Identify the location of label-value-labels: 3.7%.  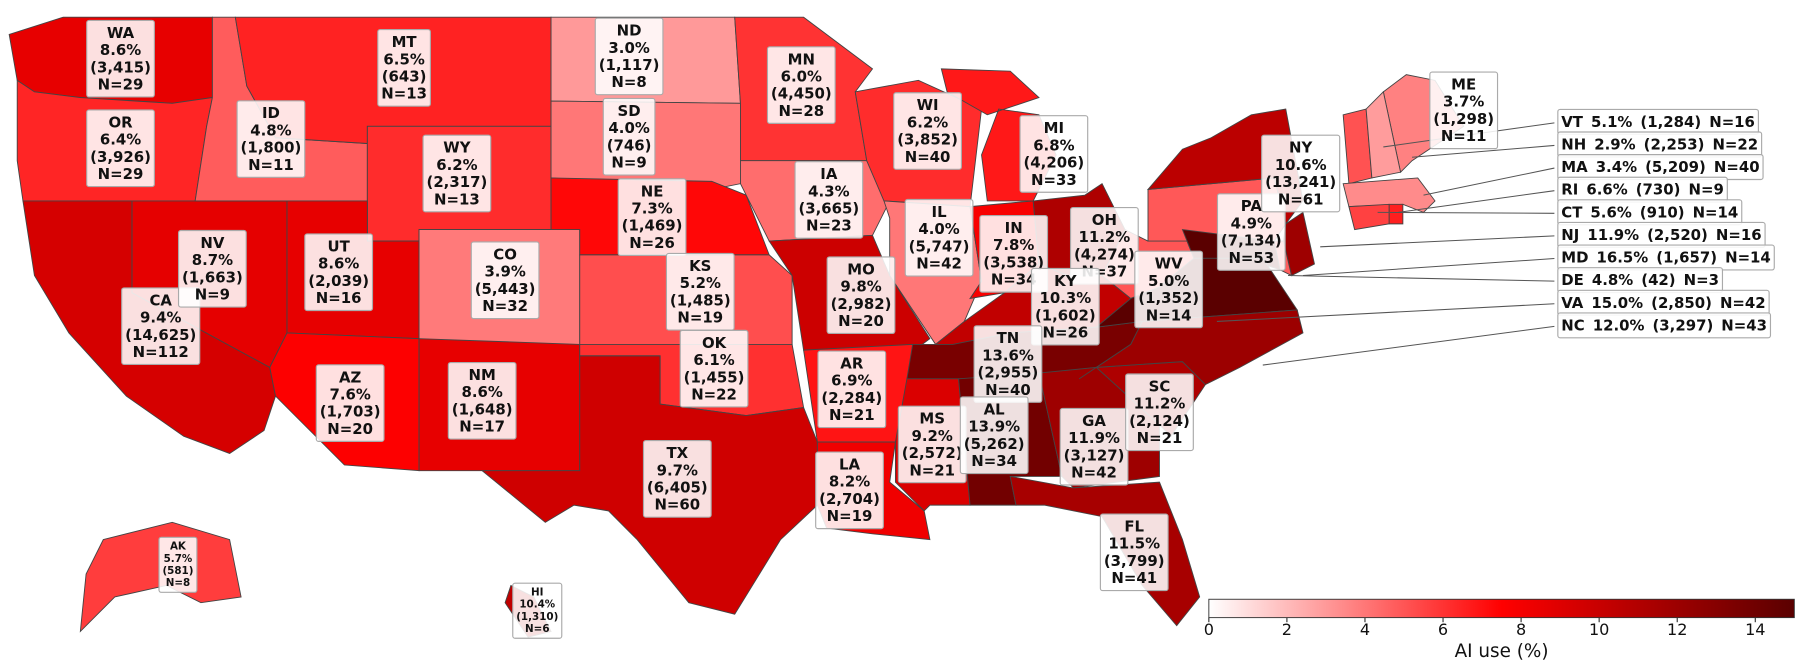
(1463, 102).